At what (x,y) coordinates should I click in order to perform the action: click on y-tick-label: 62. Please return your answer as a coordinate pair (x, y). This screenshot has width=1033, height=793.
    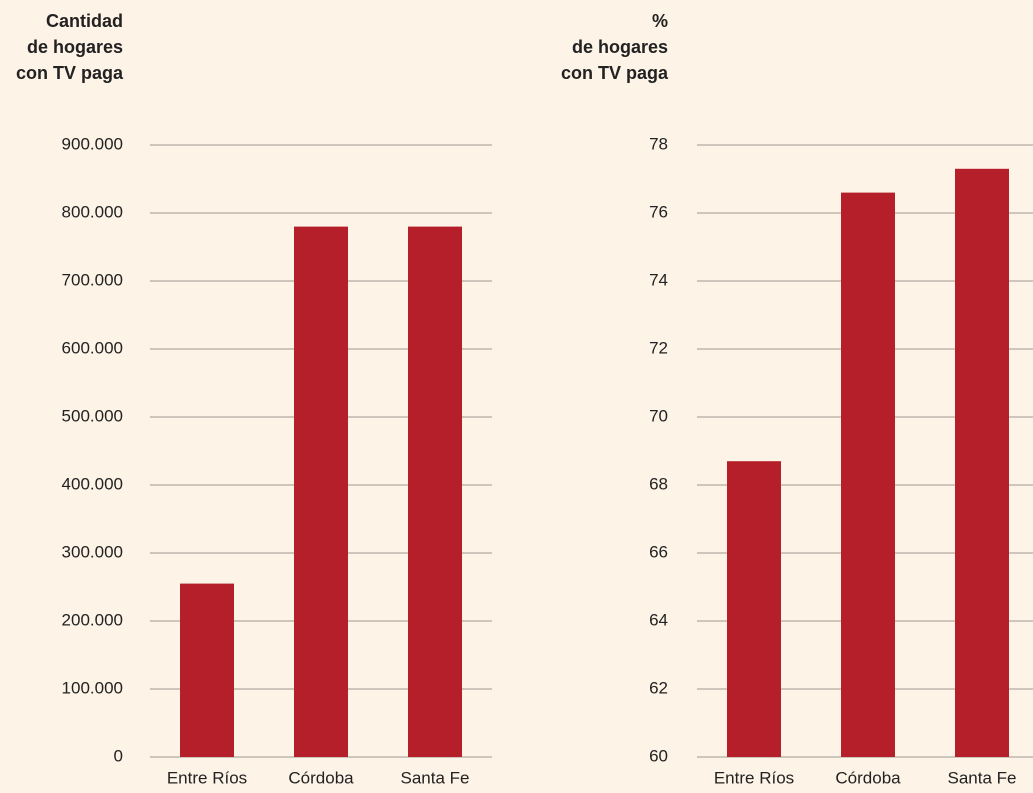
    Looking at the image, I should click on (658, 687).